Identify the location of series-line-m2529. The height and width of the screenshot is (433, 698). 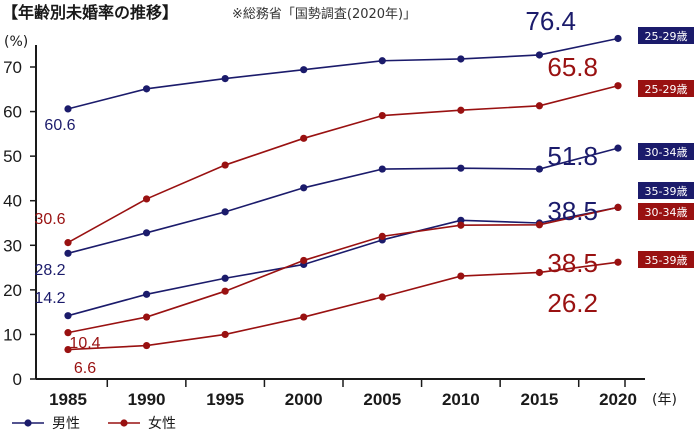
(343, 73).